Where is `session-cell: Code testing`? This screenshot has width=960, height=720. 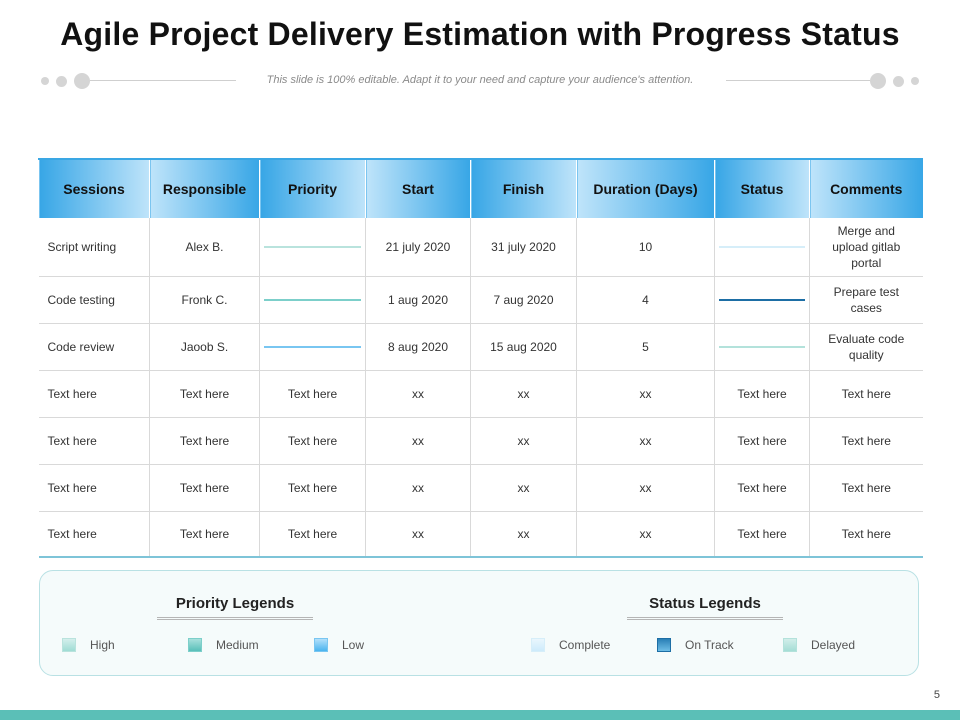
session-cell: Code testing is located at coordinates (94, 300).